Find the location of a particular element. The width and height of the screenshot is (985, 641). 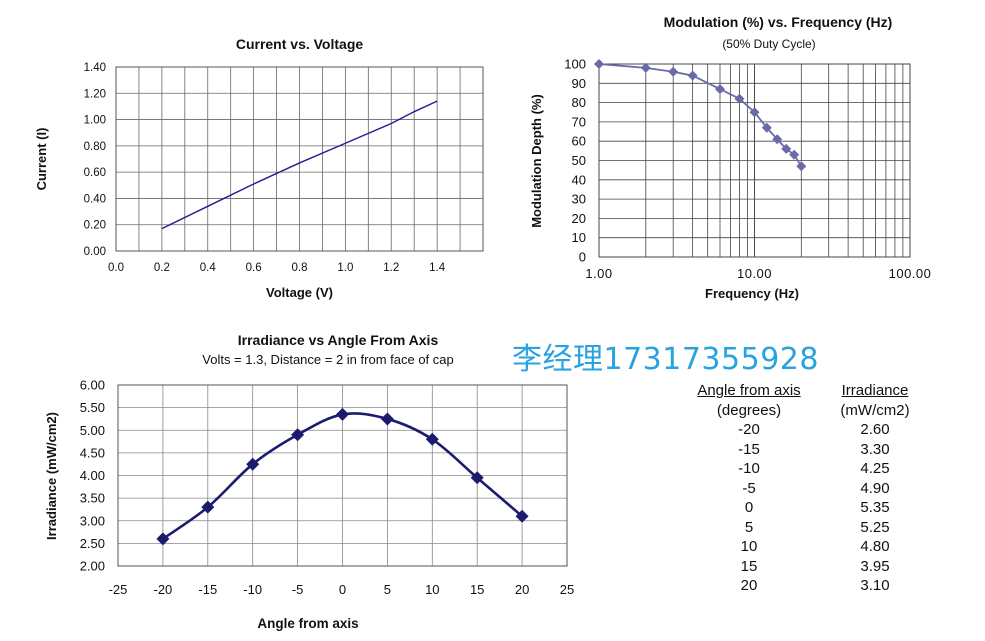

y-tick-label: 90 is located at coordinates (579, 83).